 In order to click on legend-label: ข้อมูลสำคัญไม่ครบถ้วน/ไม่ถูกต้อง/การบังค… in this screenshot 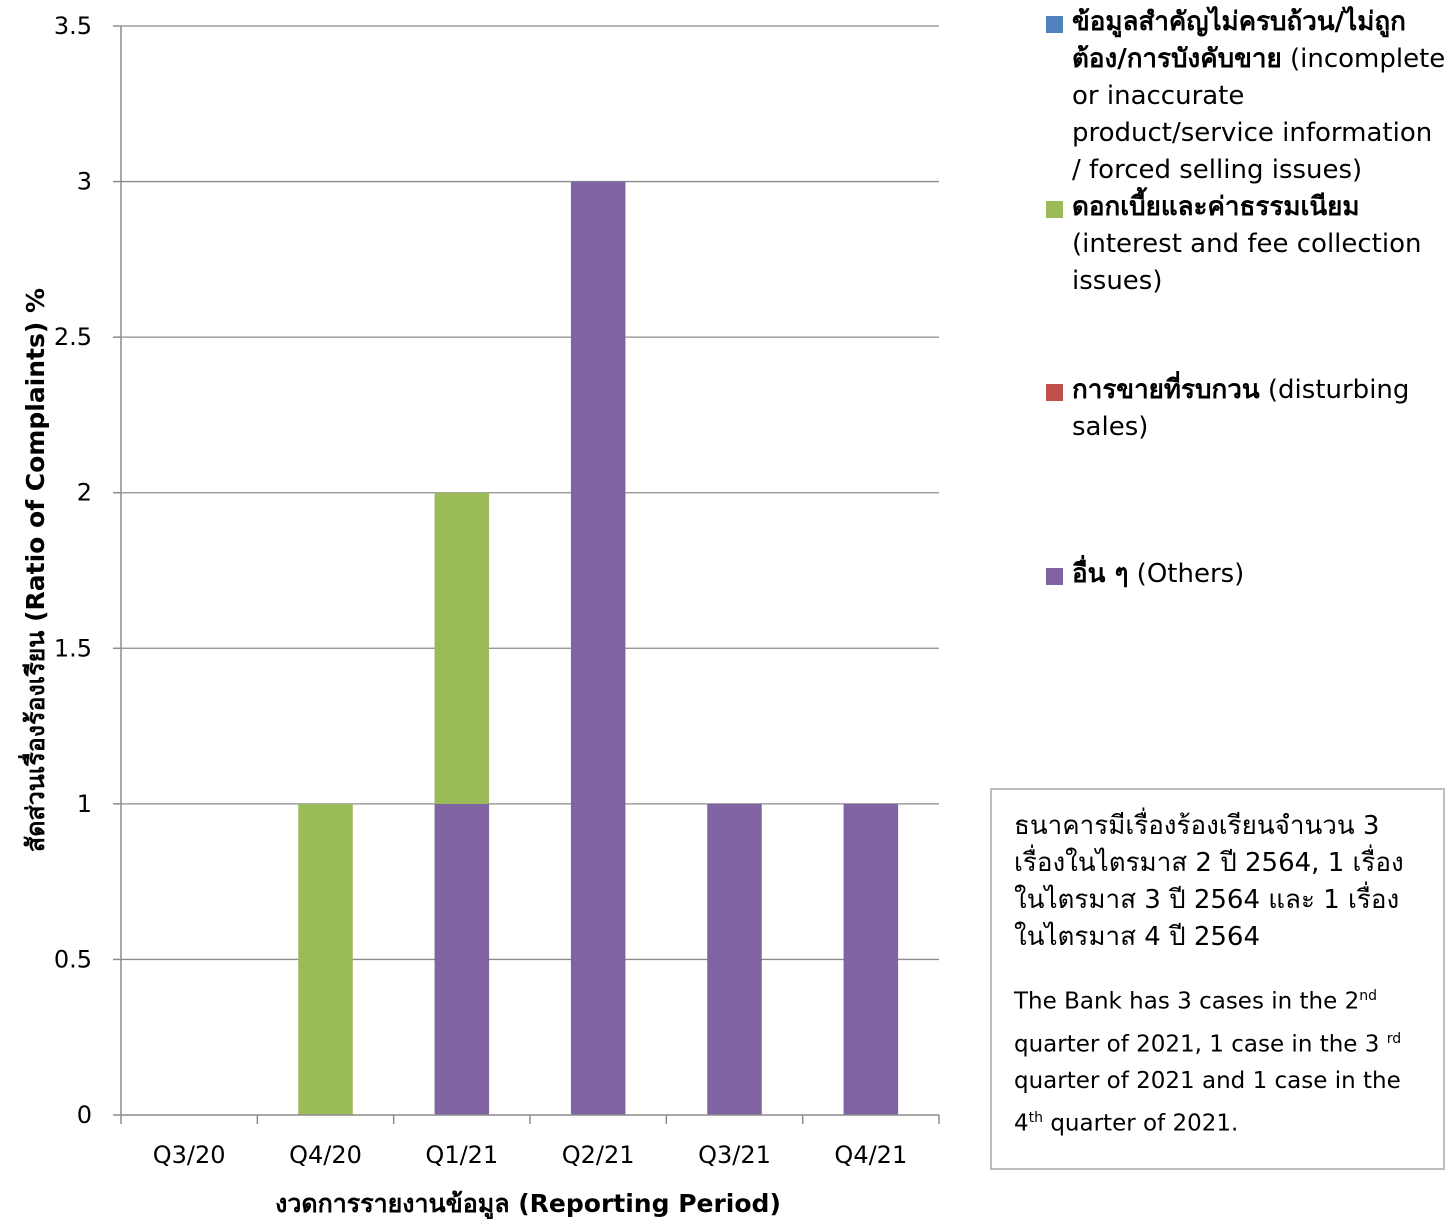, I will do `click(1259, 96)`.